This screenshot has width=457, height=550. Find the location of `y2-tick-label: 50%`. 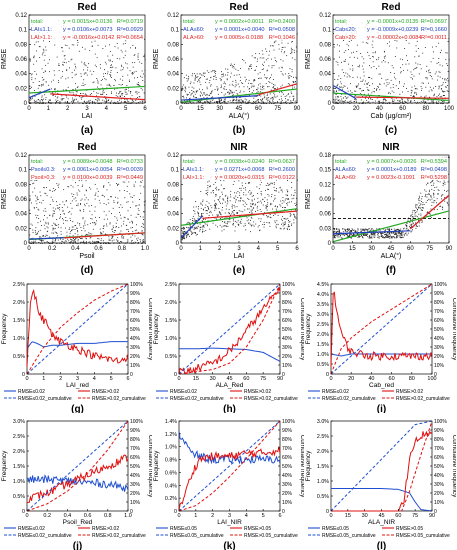

y2-tick-label: 50% is located at coordinates (287, 467).